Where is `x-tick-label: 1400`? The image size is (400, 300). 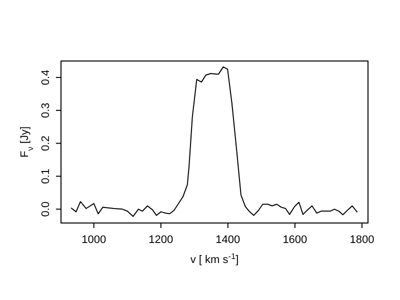 x-tick-label: 1400 is located at coordinates (228, 240).